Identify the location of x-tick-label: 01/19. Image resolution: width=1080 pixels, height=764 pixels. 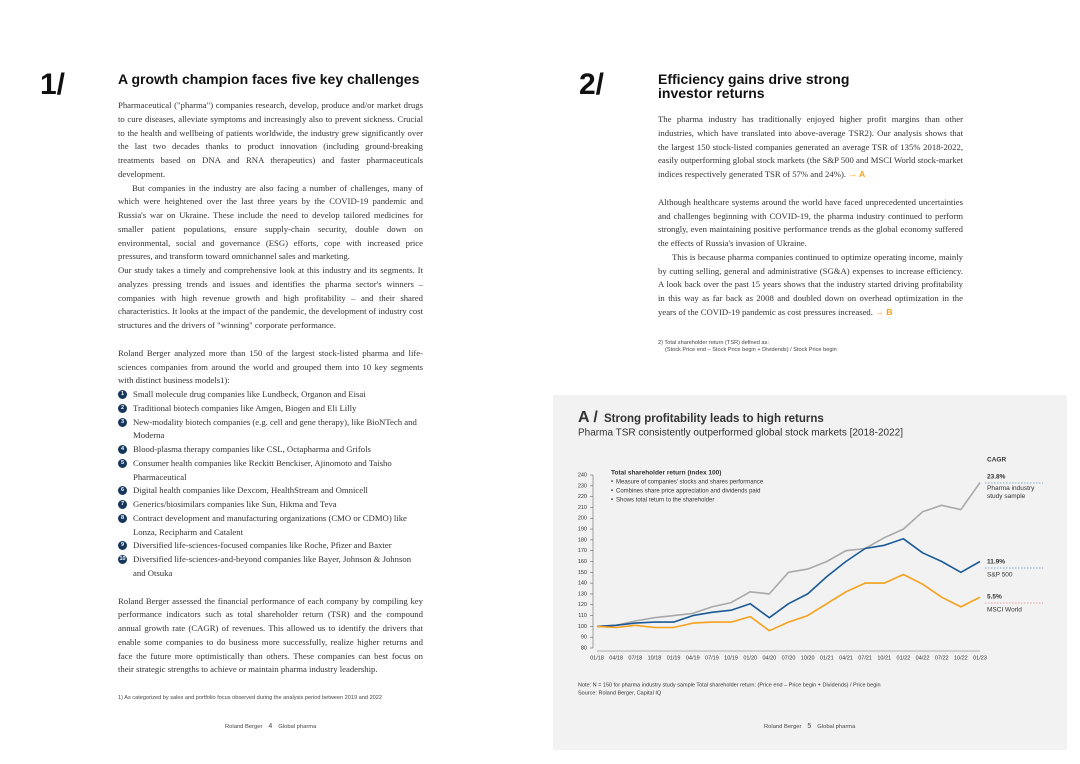
(674, 658).